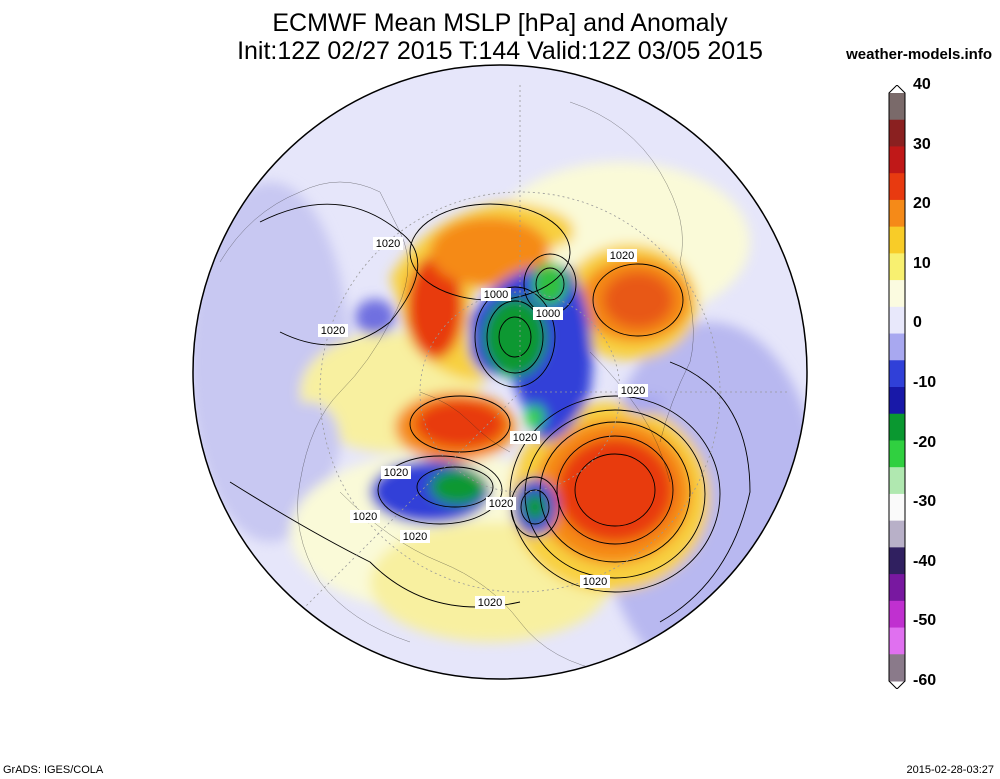 The height and width of the screenshot is (779, 1000). Describe the element at coordinates (922, 84) in the screenshot. I see `colorbar-tick-label: 40` at that location.